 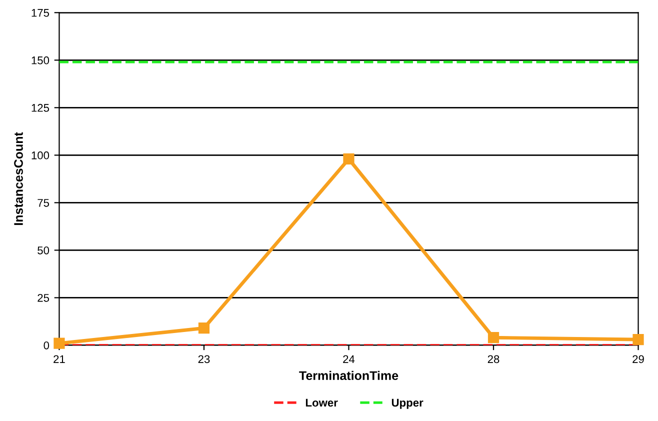 I want to click on x-tick-label: 28, so click(x=494, y=359).